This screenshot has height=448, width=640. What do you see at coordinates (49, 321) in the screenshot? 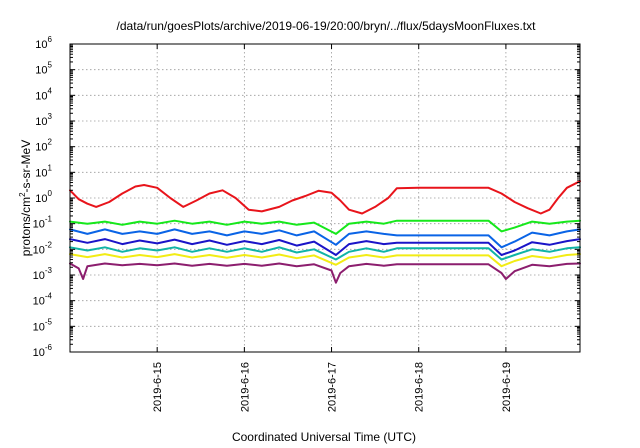
I see `y-tick-exponent: -5` at bounding box center [49, 321].